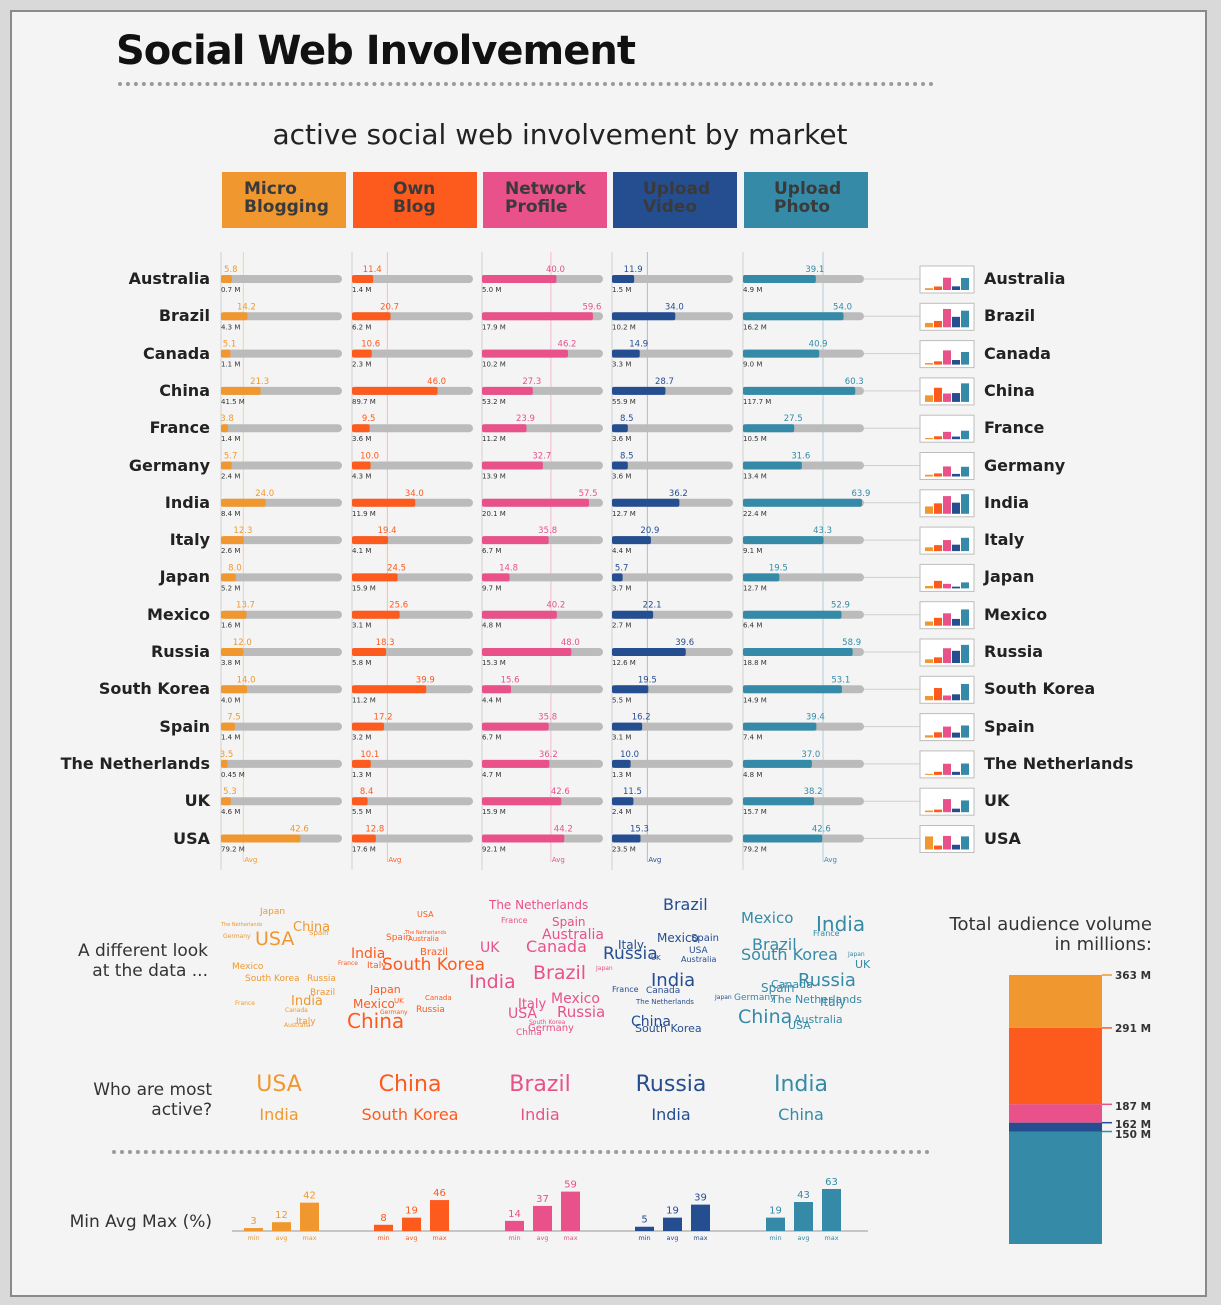  Describe the element at coordinates (364, 514) in the screenshot. I see `bar-audience-label: 11.9 M` at that location.